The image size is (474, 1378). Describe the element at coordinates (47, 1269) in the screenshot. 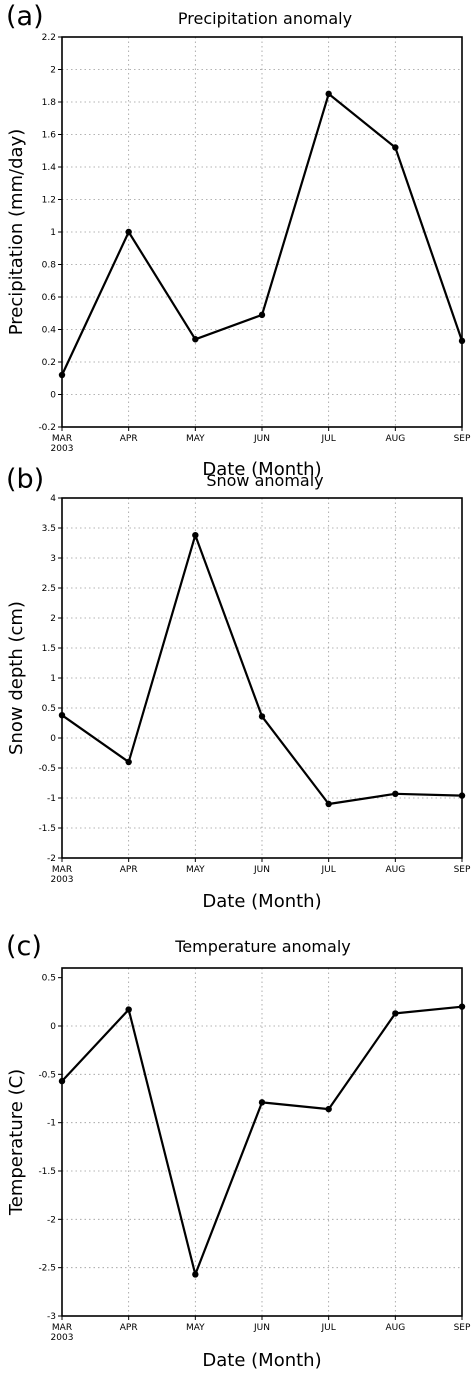

I see `y-tick-label: -2.5` at that location.